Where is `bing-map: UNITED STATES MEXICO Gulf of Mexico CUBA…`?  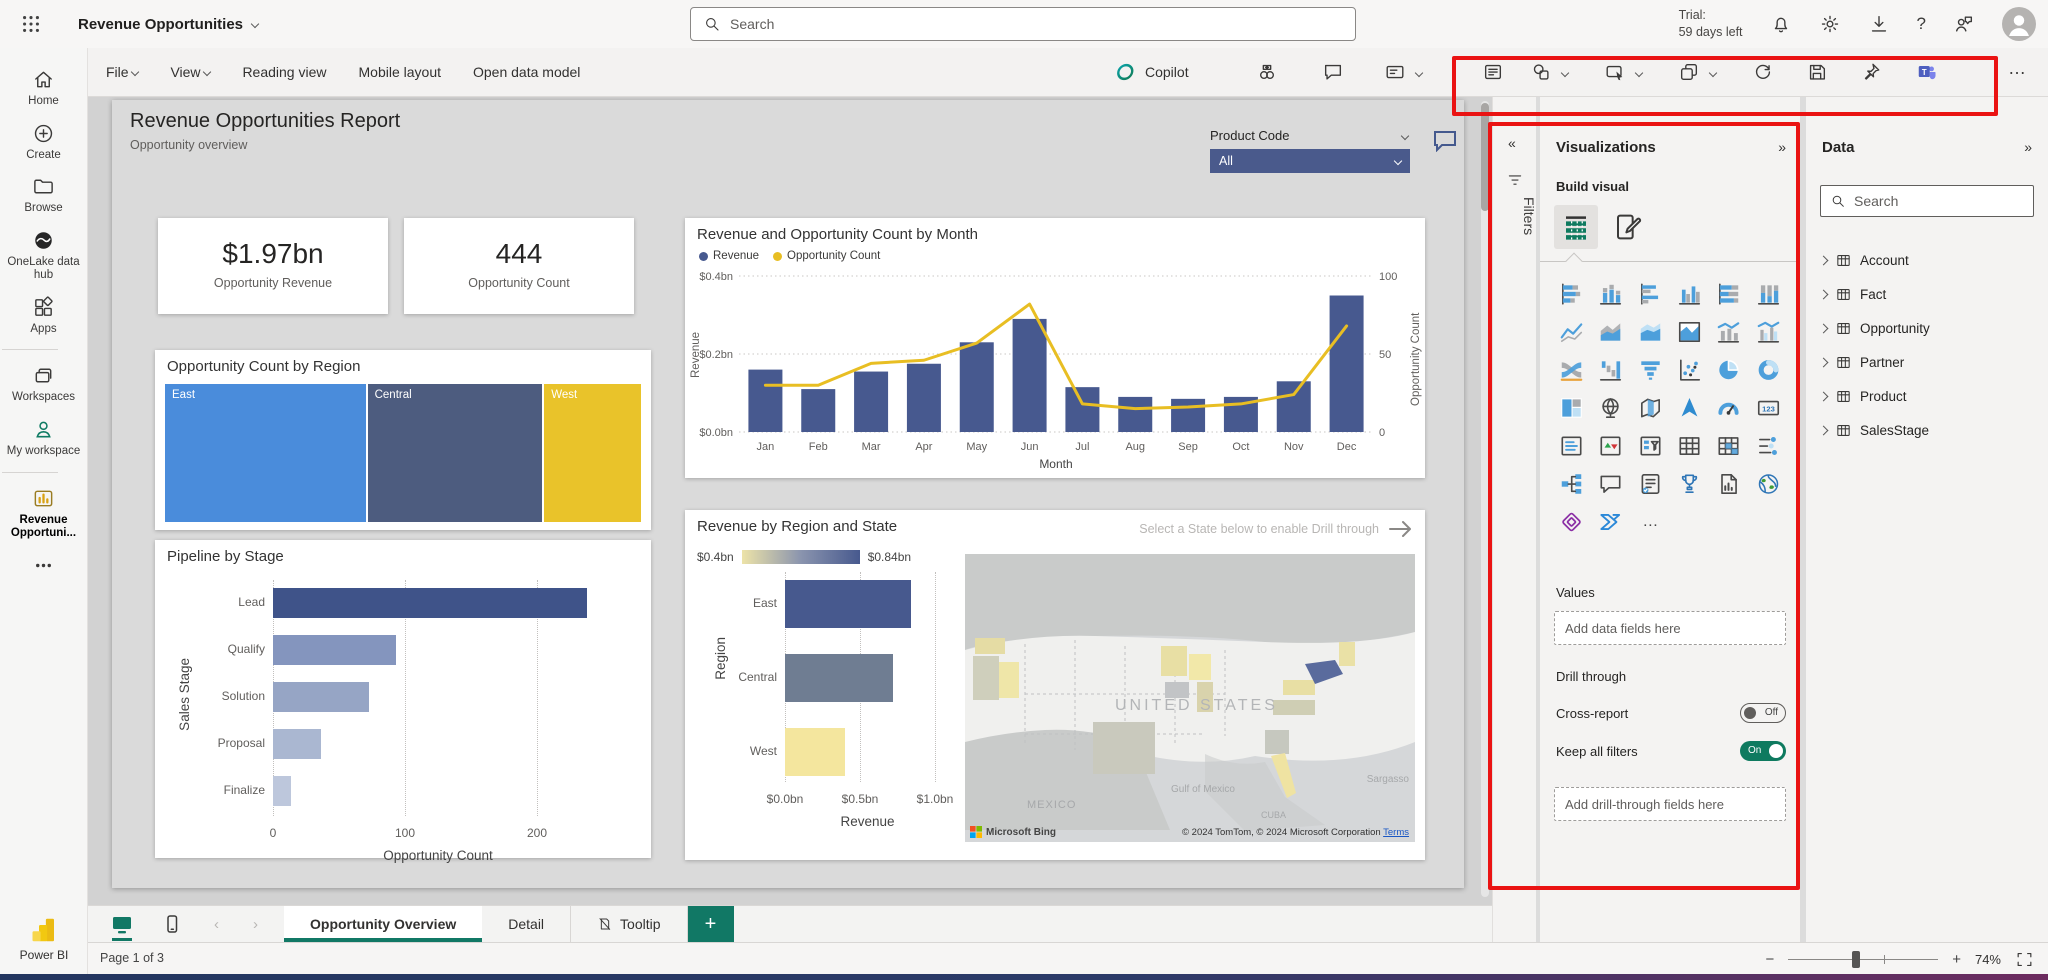
bing-map: UNITED STATES MEXICO Gulf of Mexico CUBA… is located at coordinates (1190, 698).